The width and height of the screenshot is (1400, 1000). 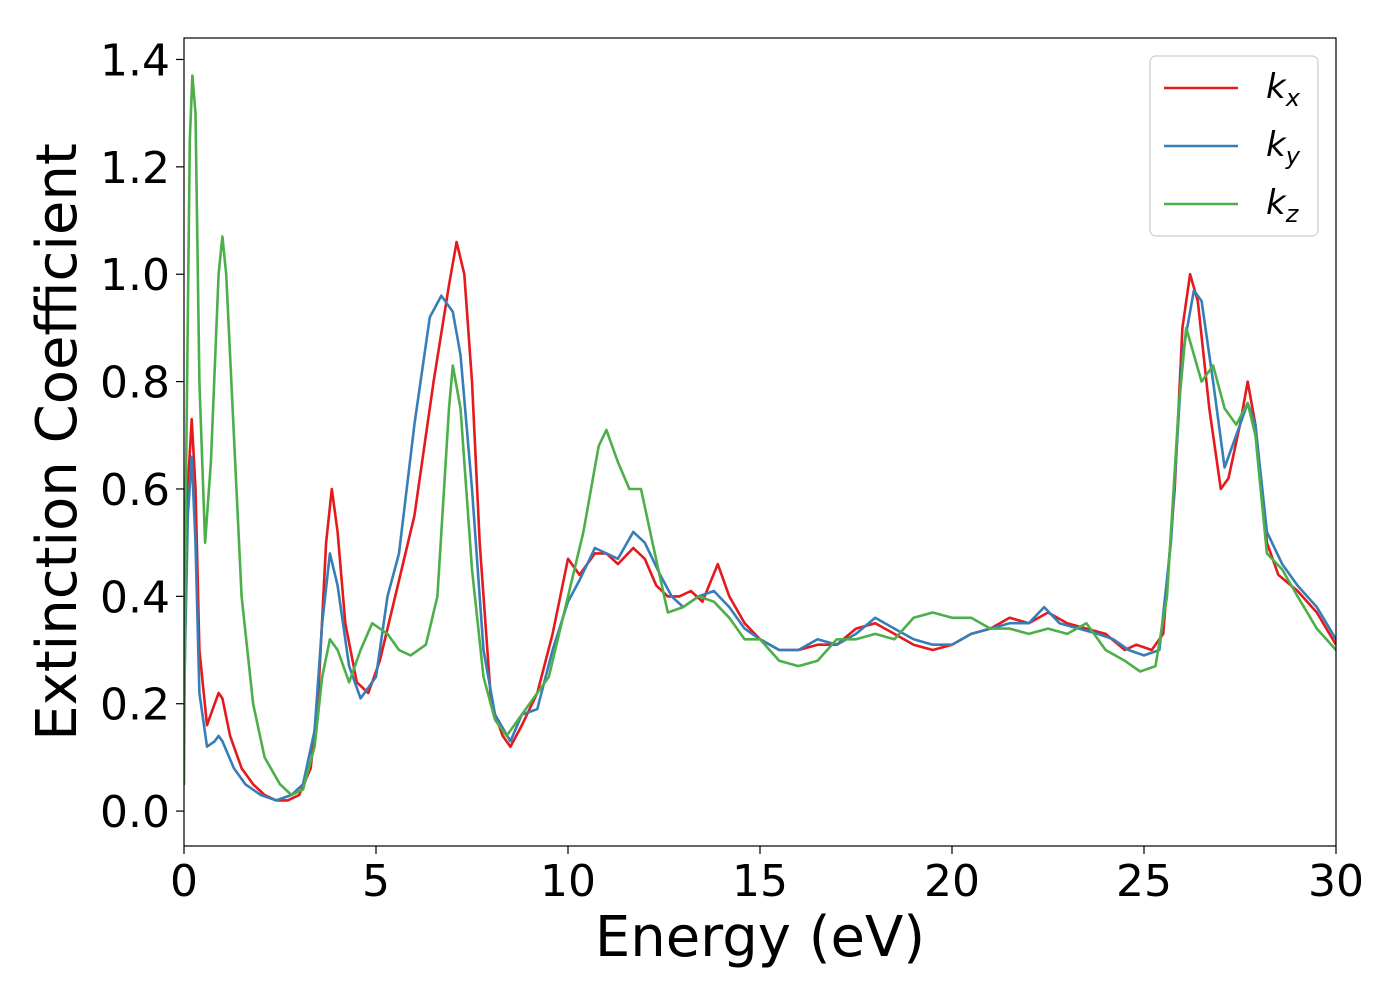 I want to click on y-tick-label: 1.0, so click(x=135, y=275).